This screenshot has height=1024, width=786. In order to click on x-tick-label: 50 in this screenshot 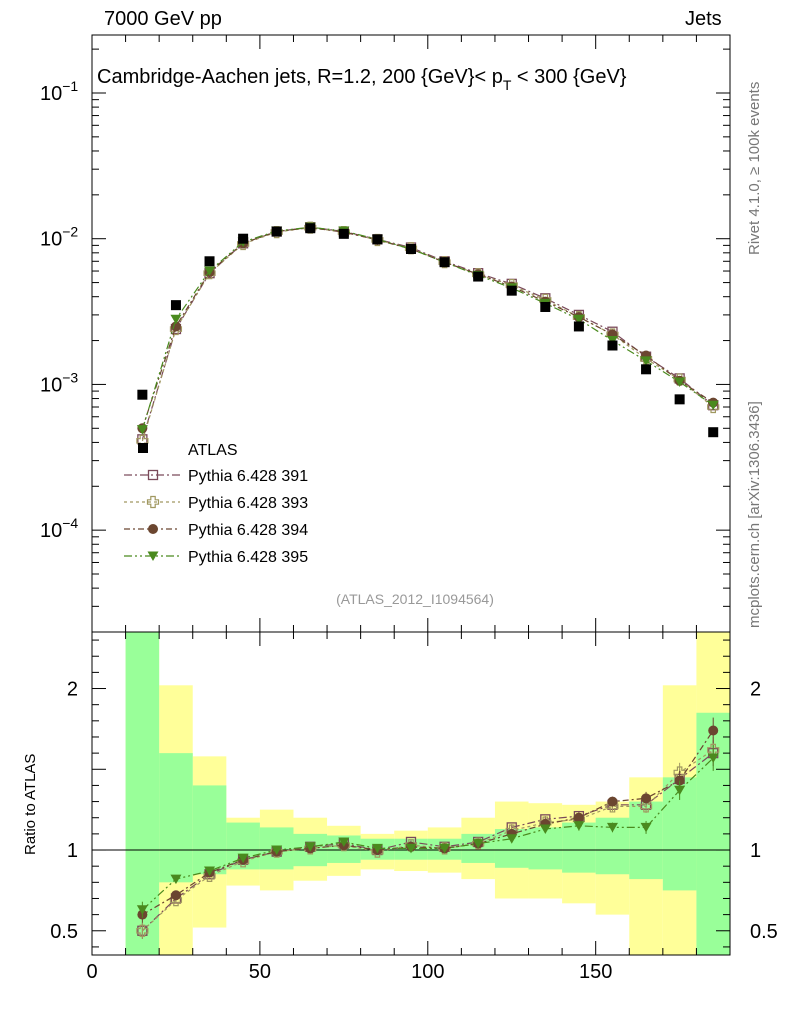, I will do `click(260, 972)`.